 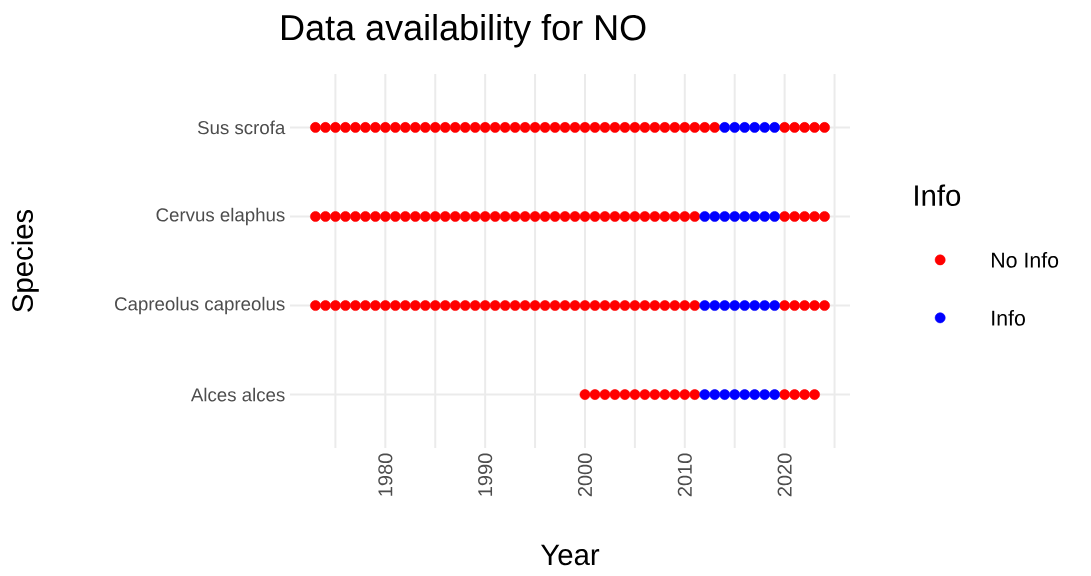 What do you see at coordinates (464, 30) in the screenshot?
I see `chart-title: Data availability for NO` at bounding box center [464, 30].